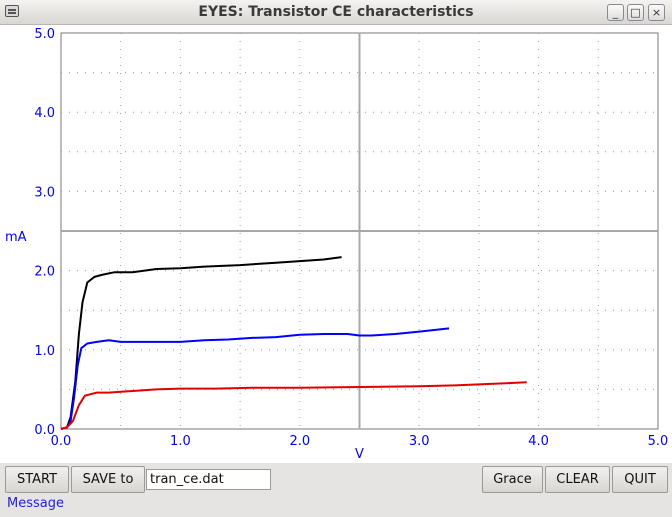  Describe the element at coordinates (180, 441) in the screenshot. I see `x-tick-label: 1.0` at that location.